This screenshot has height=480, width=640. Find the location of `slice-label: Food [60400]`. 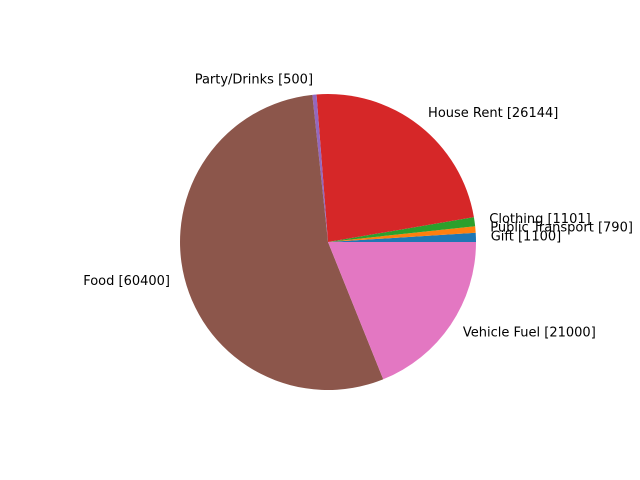

slice-label: Food [60400] is located at coordinates (126, 281).